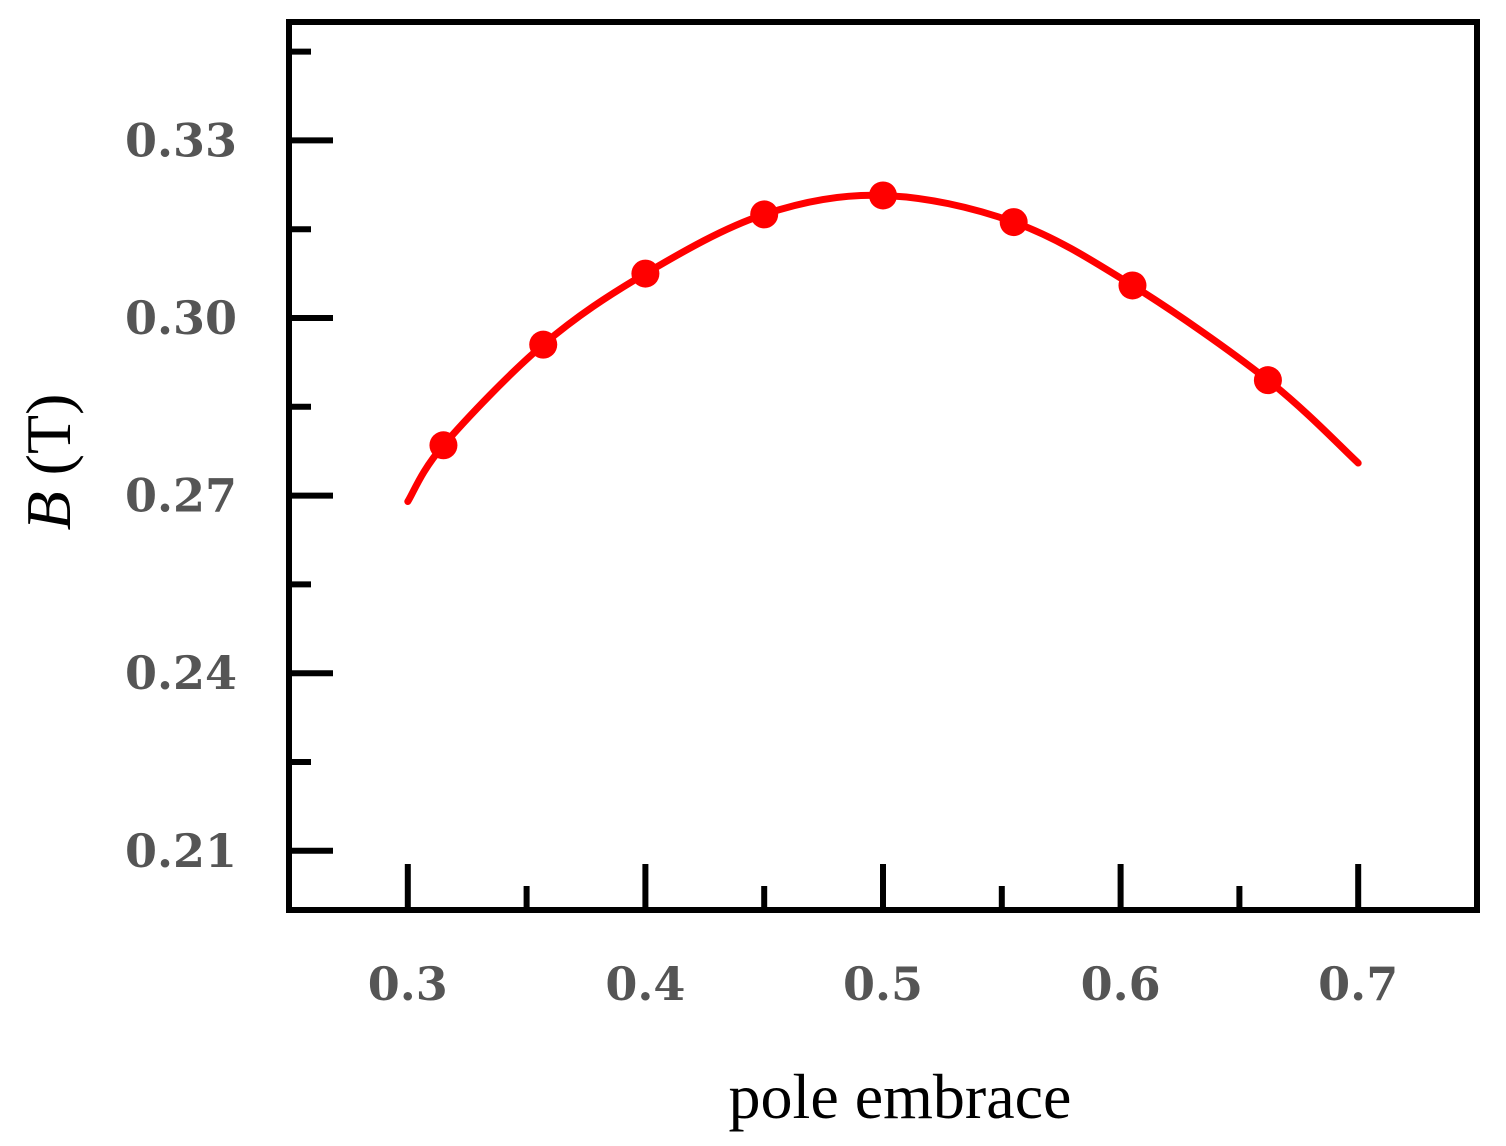 Image resolution: width=1506 pixels, height=1146 pixels. I want to click on x-axis-title: pole embrace, so click(900, 1096).